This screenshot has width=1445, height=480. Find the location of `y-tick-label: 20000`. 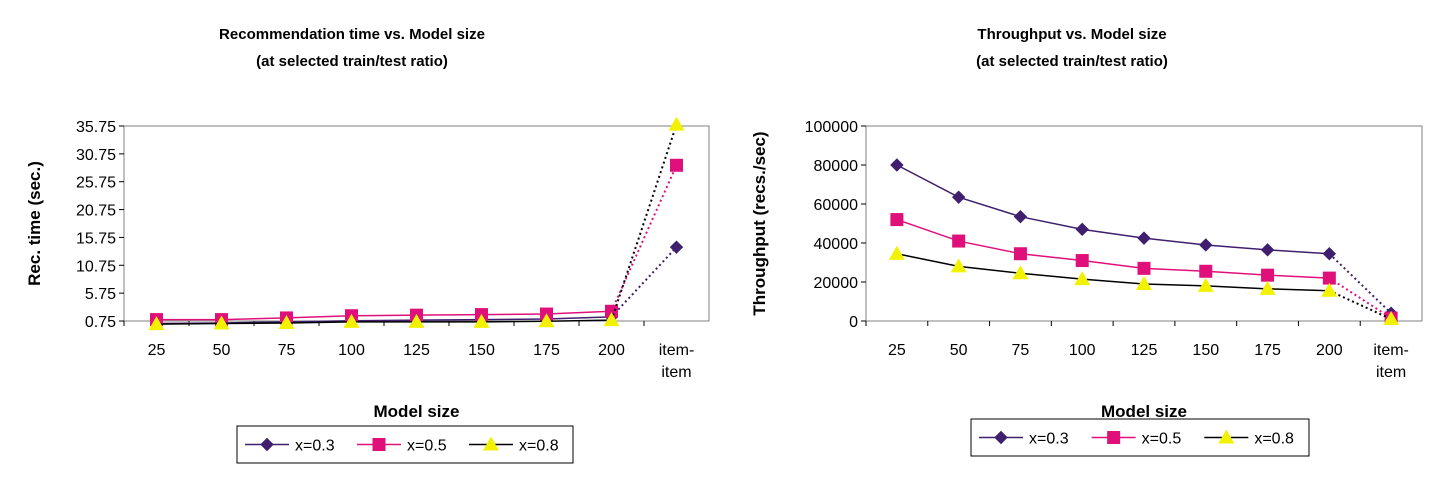

y-tick-label: 20000 is located at coordinates (836, 283).